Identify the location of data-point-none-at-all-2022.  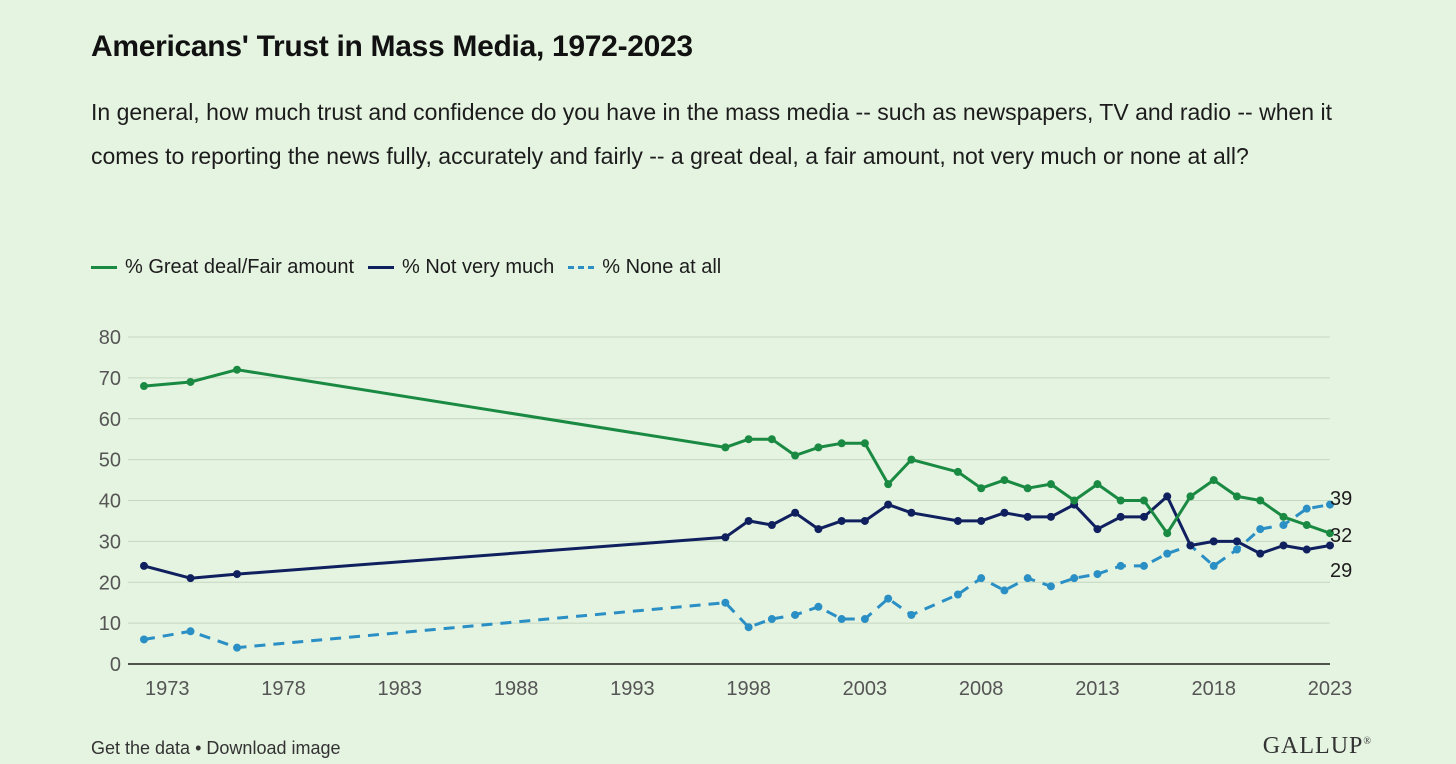
(1306, 508).